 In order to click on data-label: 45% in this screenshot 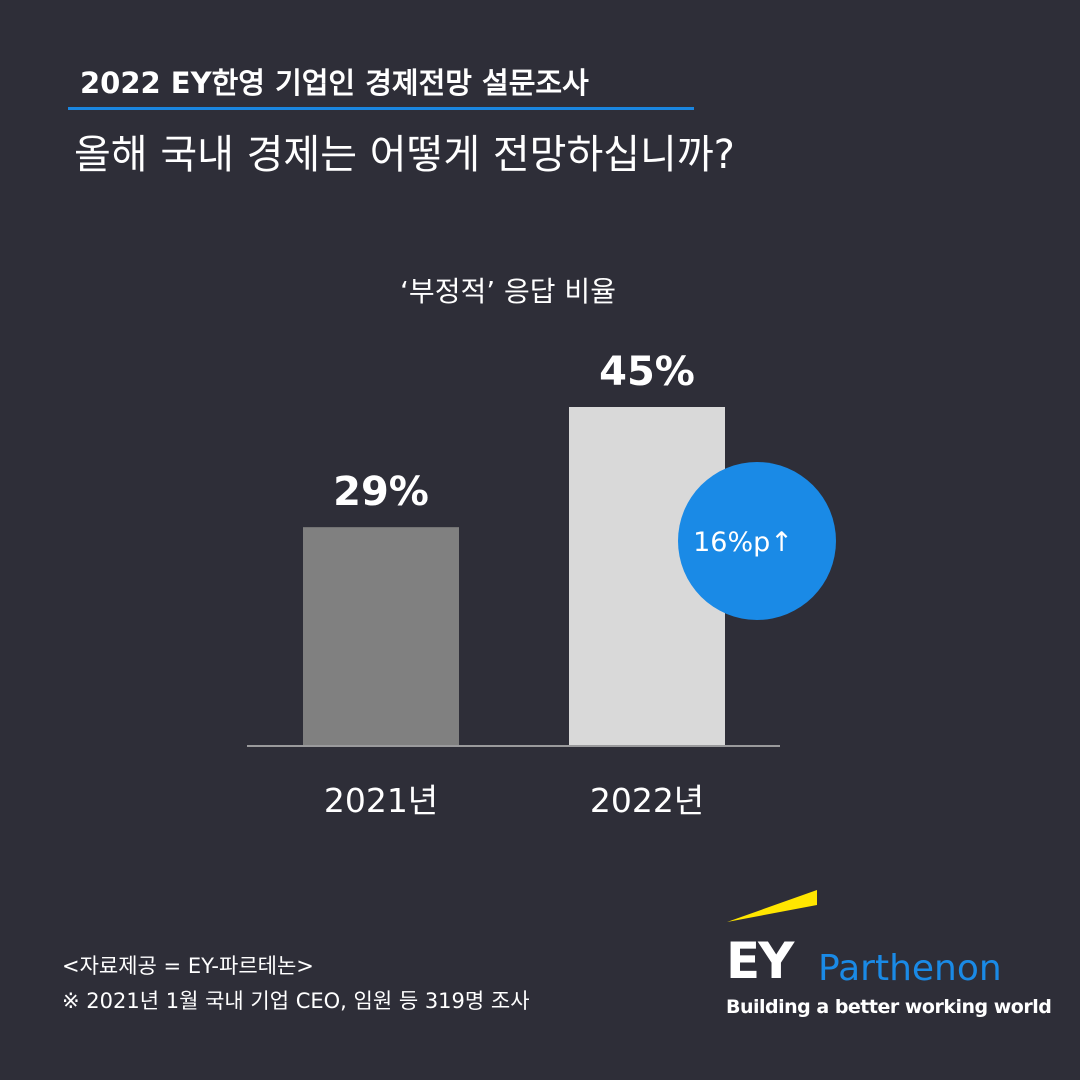, I will do `click(647, 372)`.